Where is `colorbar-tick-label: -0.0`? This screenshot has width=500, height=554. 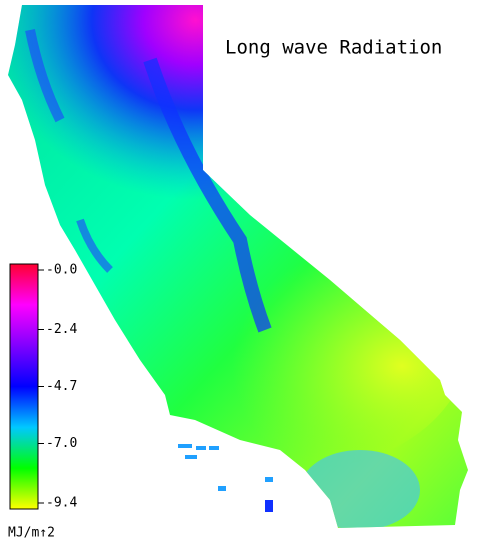 colorbar-tick-label: -0.0 is located at coordinates (61, 270).